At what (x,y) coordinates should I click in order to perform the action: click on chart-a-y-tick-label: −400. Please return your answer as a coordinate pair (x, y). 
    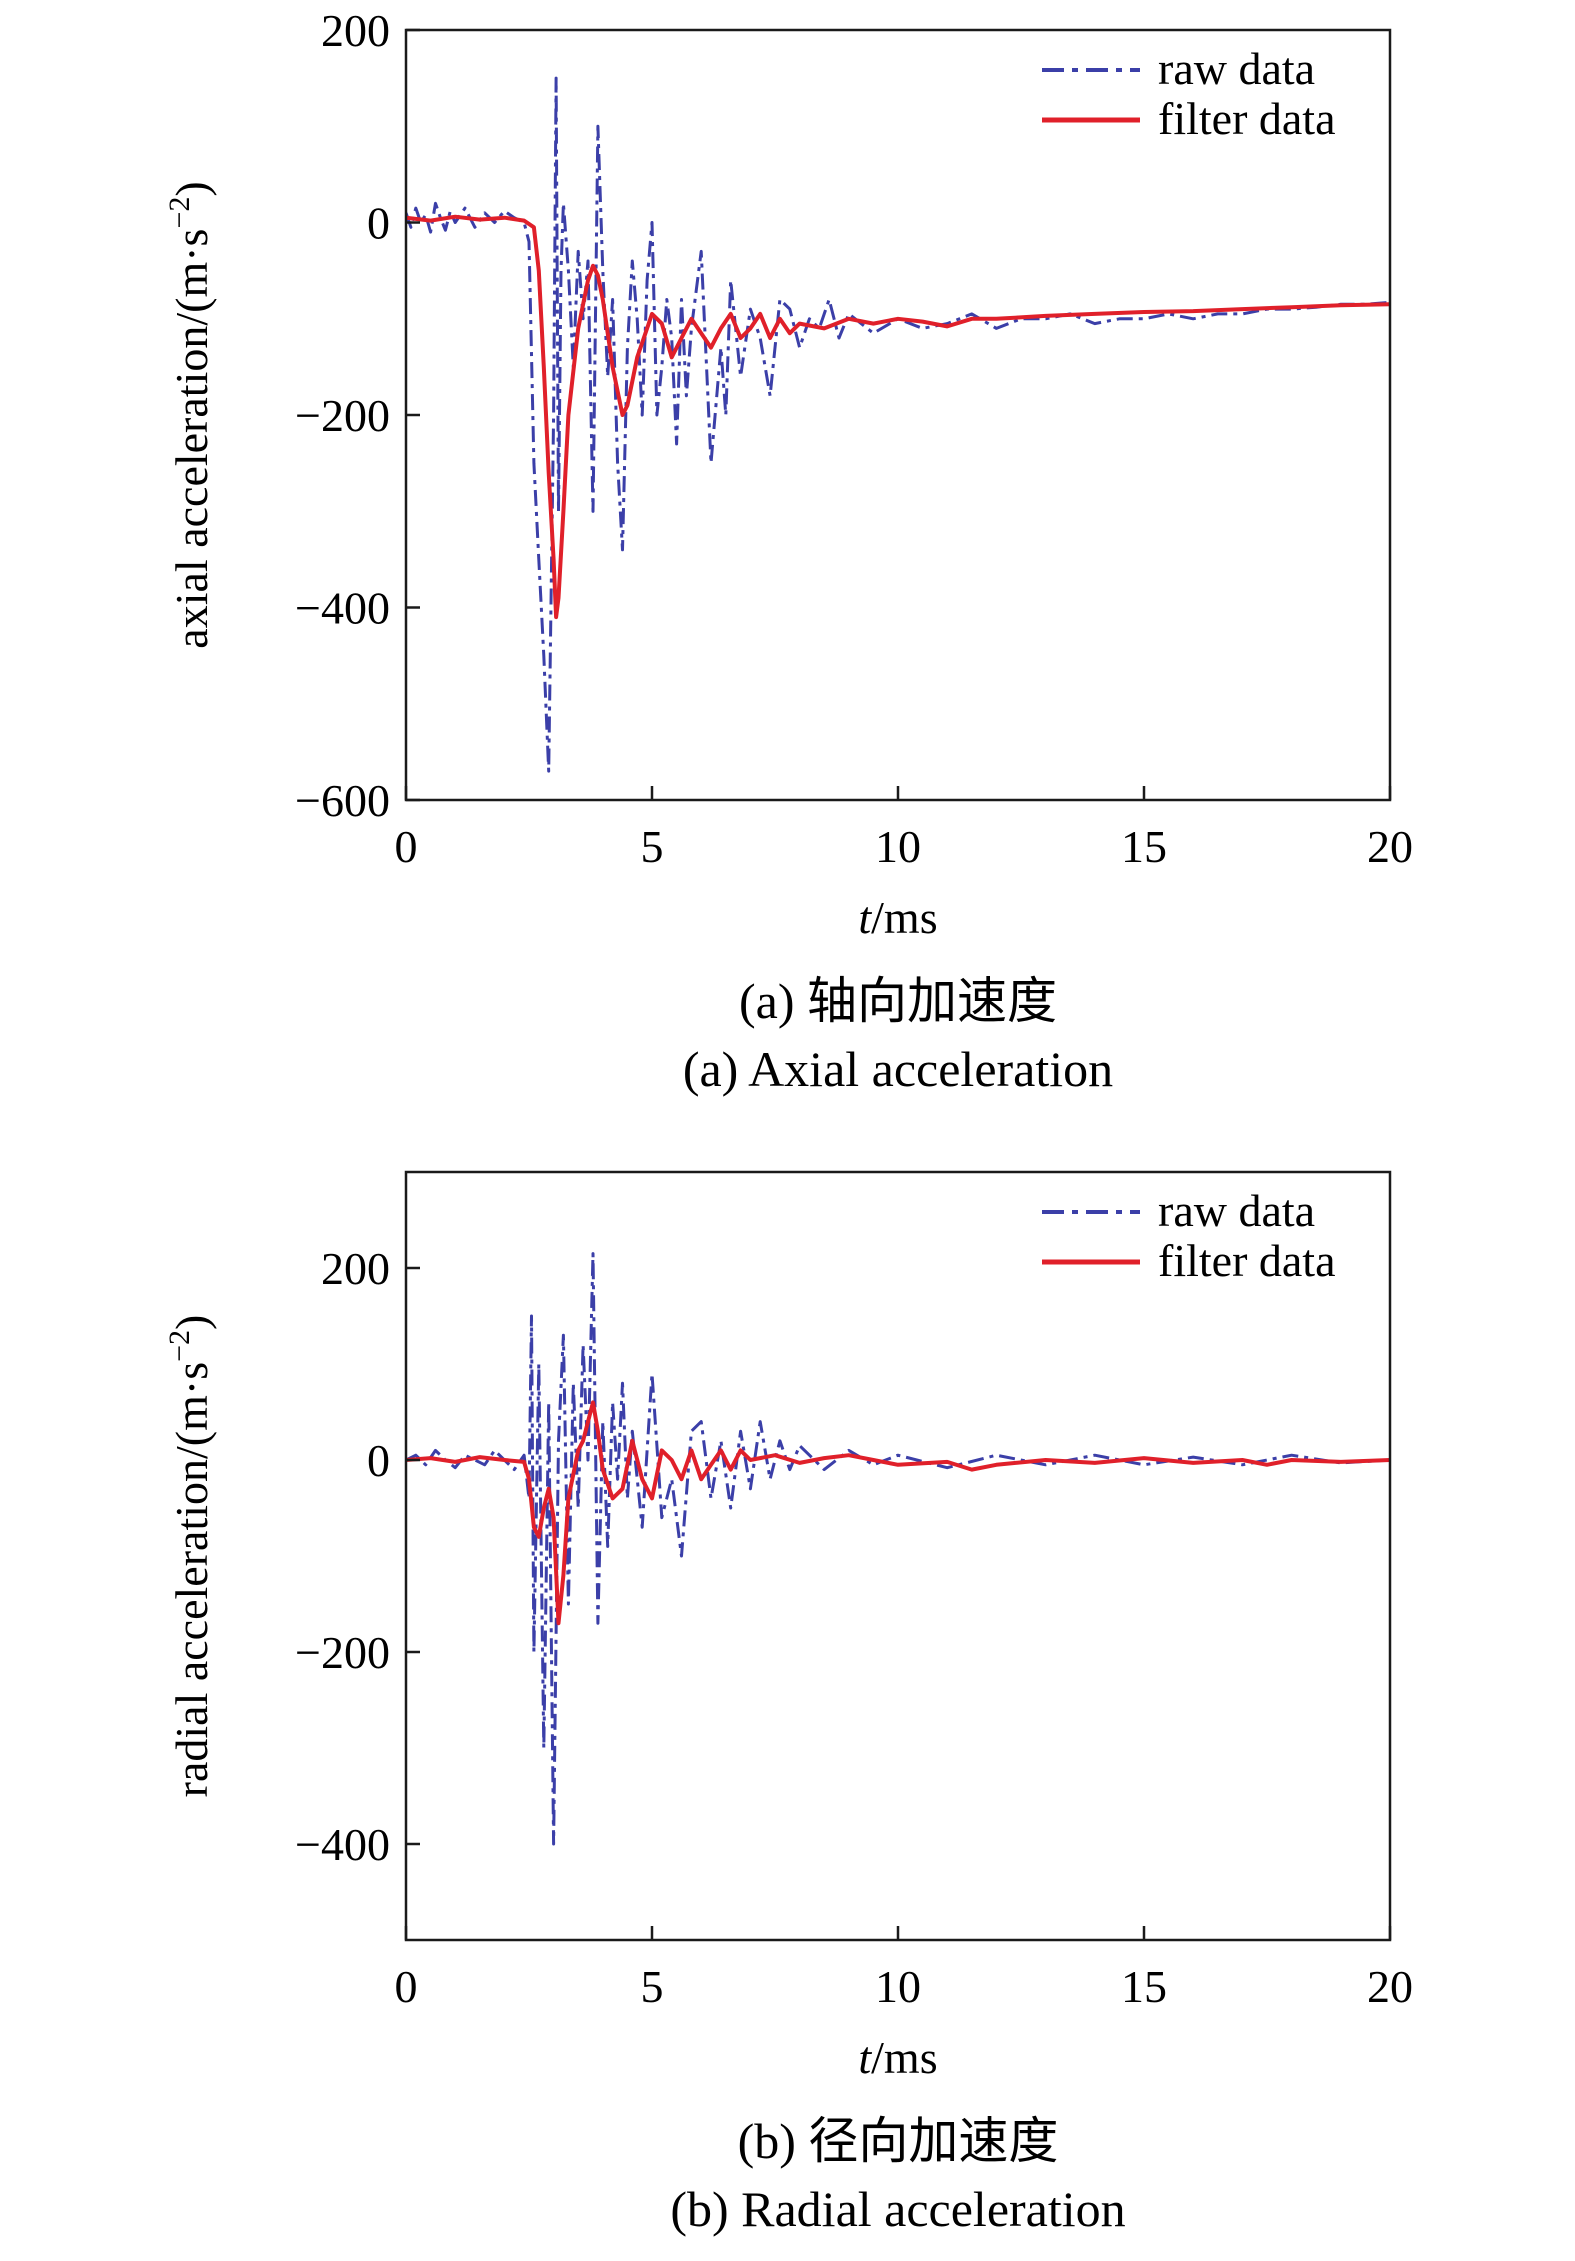
    Looking at the image, I should click on (342, 608).